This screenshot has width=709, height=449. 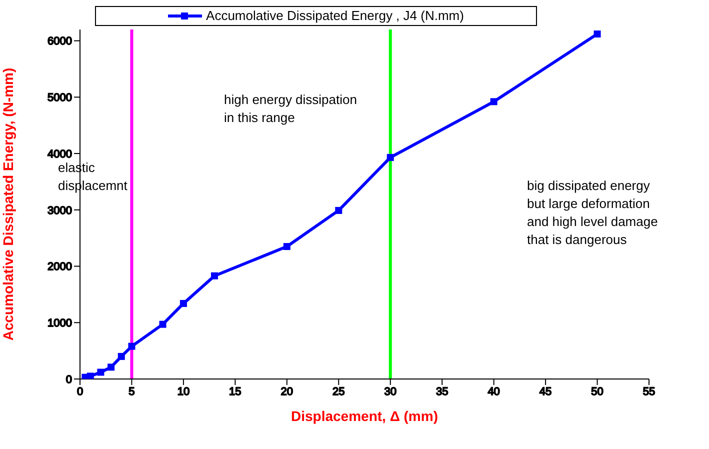 What do you see at coordinates (364, 416) in the screenshot?
I see `x-axis-title: Displacement, Δ (mm)` at bounding box center [364, 416].